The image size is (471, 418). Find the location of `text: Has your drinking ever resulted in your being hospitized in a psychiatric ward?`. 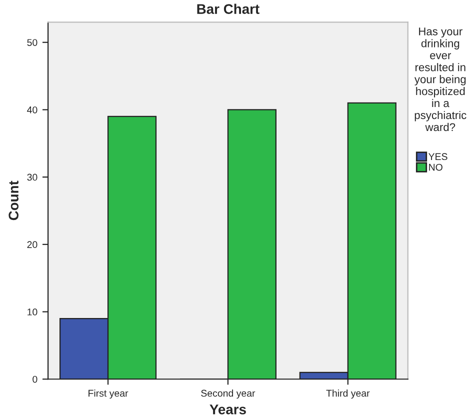

text: Has your drinking ever resulted in your being hospitized in a psychiatric ward? is located at coordinates (440, 80).